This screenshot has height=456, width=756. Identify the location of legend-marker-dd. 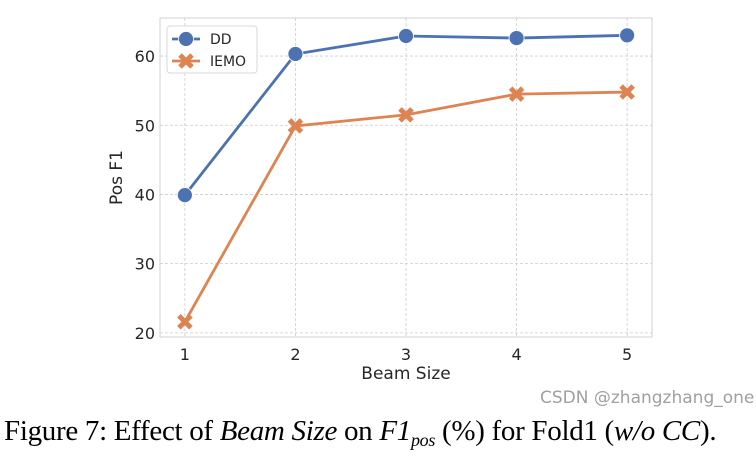
(186, 39).